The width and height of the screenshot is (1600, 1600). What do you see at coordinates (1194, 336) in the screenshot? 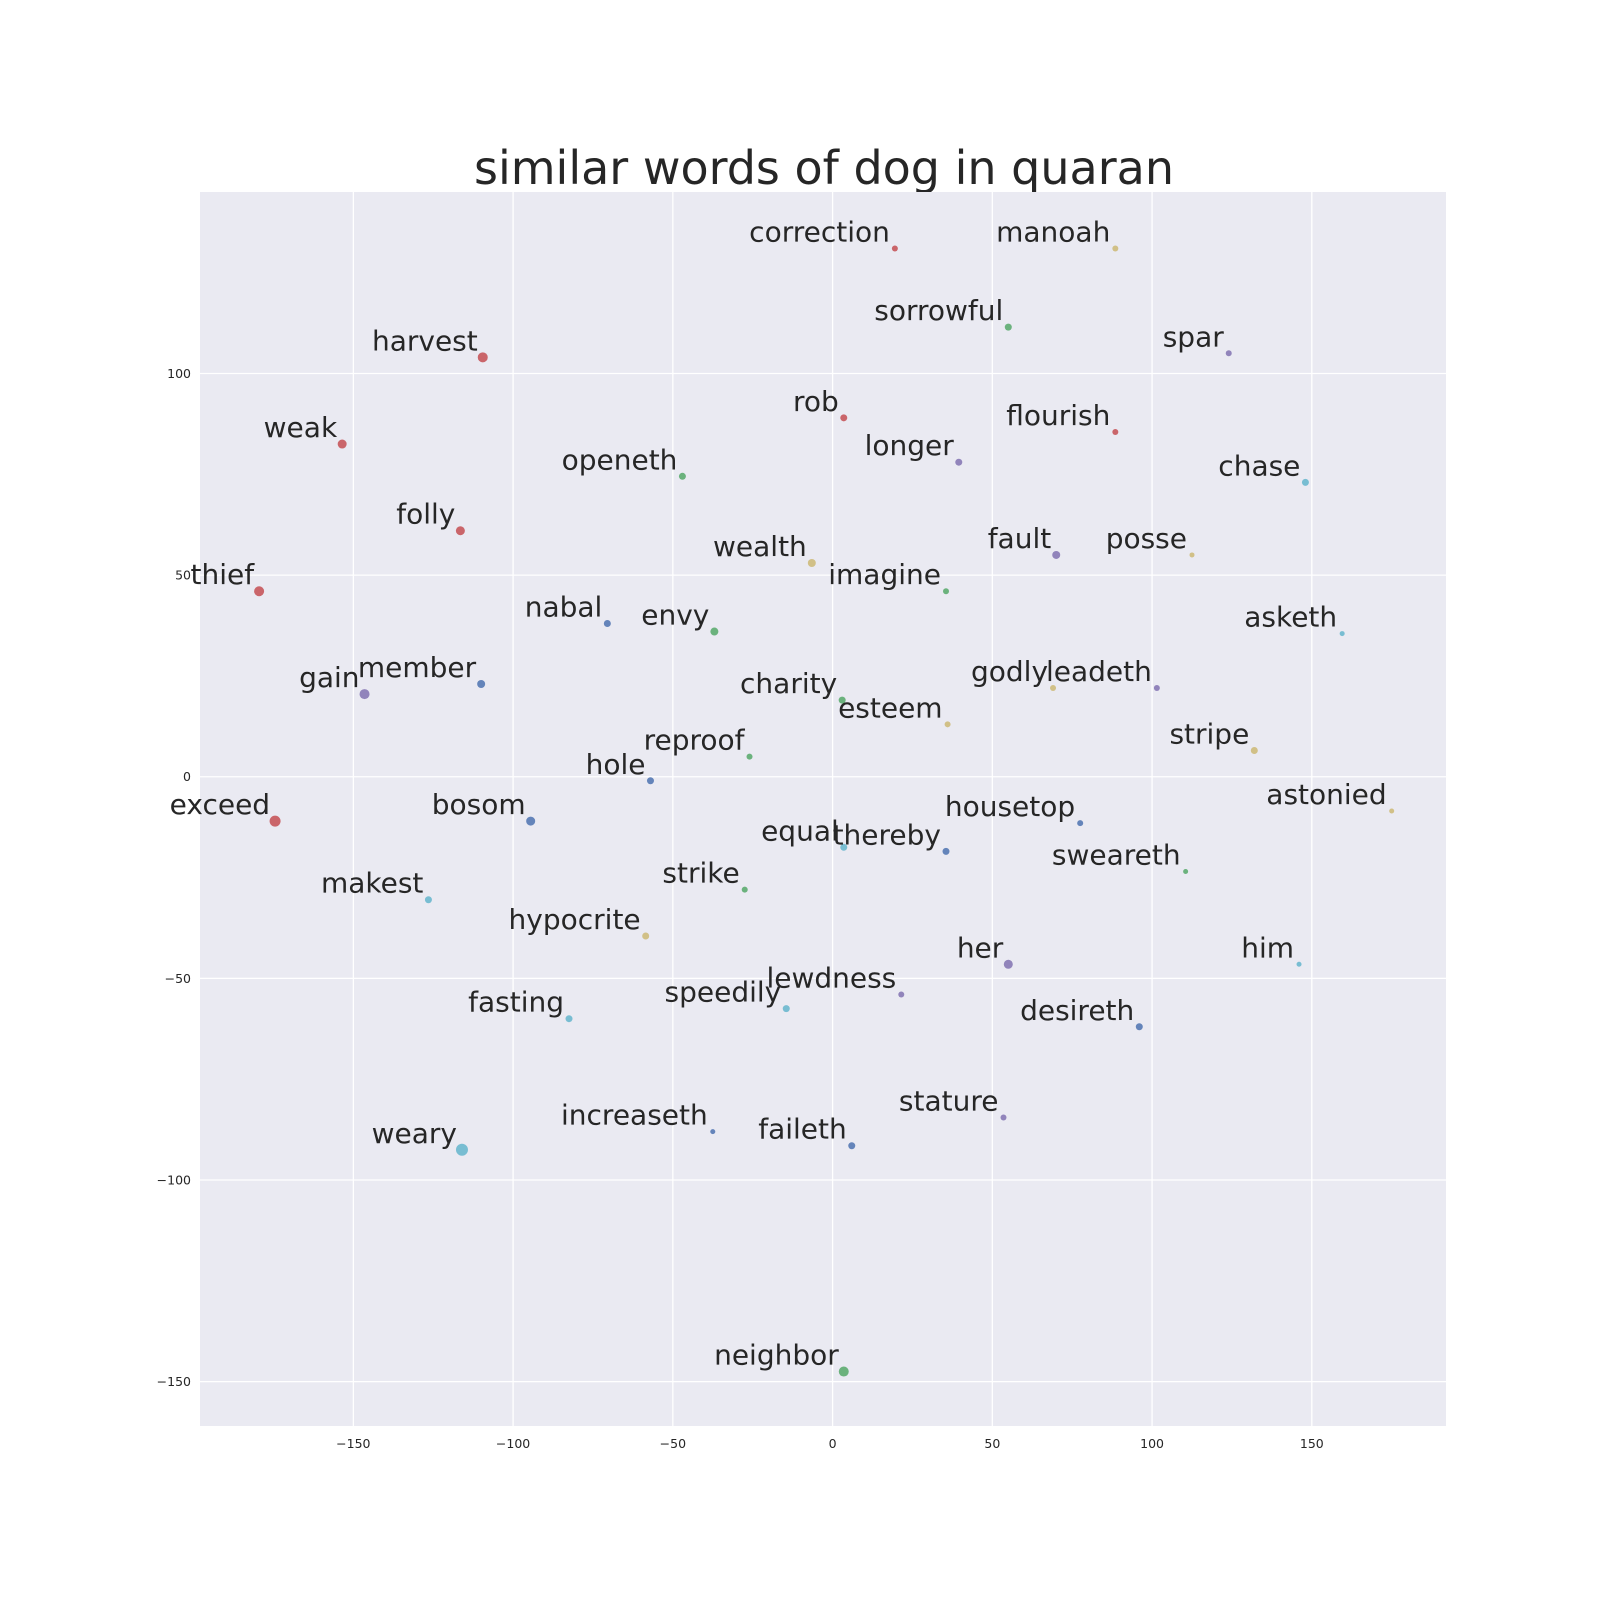
I see `point-label: spar` at bounding box center [1194, 336].